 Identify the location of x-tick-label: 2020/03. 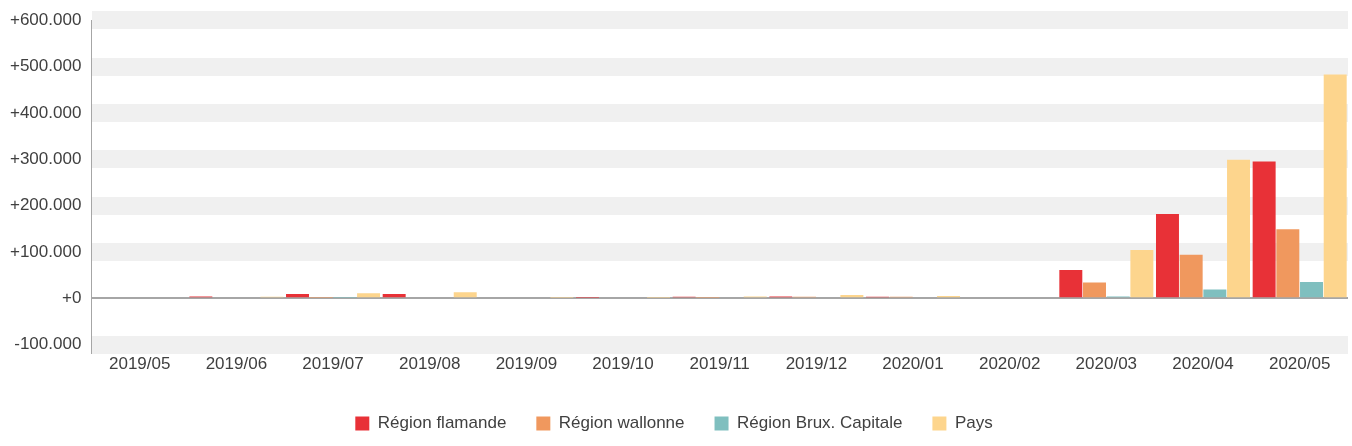
(1106, 364).